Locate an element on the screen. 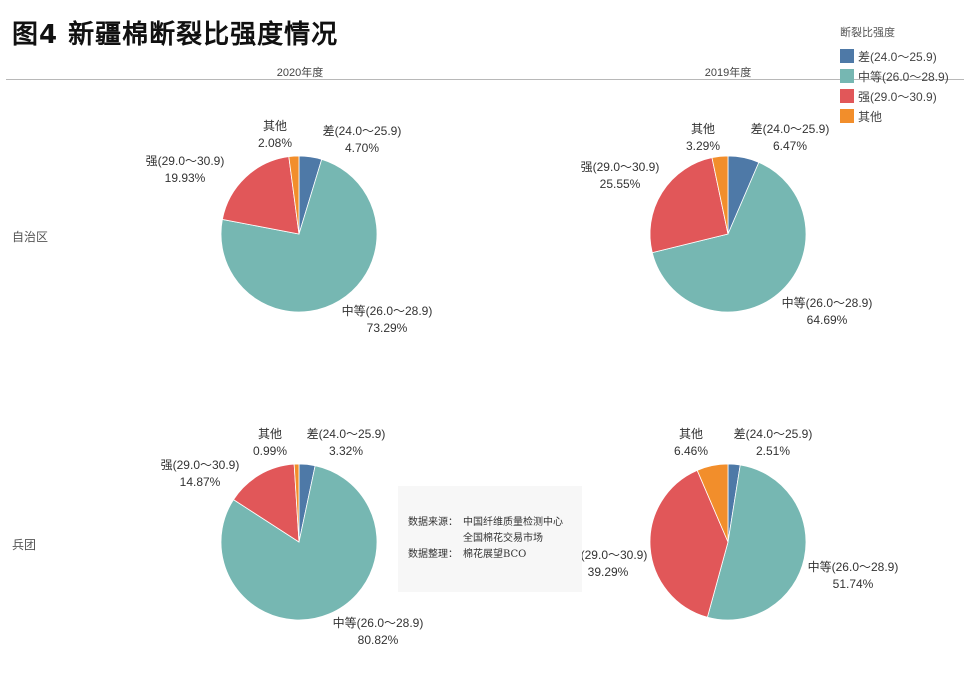 This screenshot has height=692, width=976. data-source-note: 数据来源： 中国纤维质量检测中心 全国棉花交易市场 数据整理： 棉花展望BCO is located at coordinates (490, 539).